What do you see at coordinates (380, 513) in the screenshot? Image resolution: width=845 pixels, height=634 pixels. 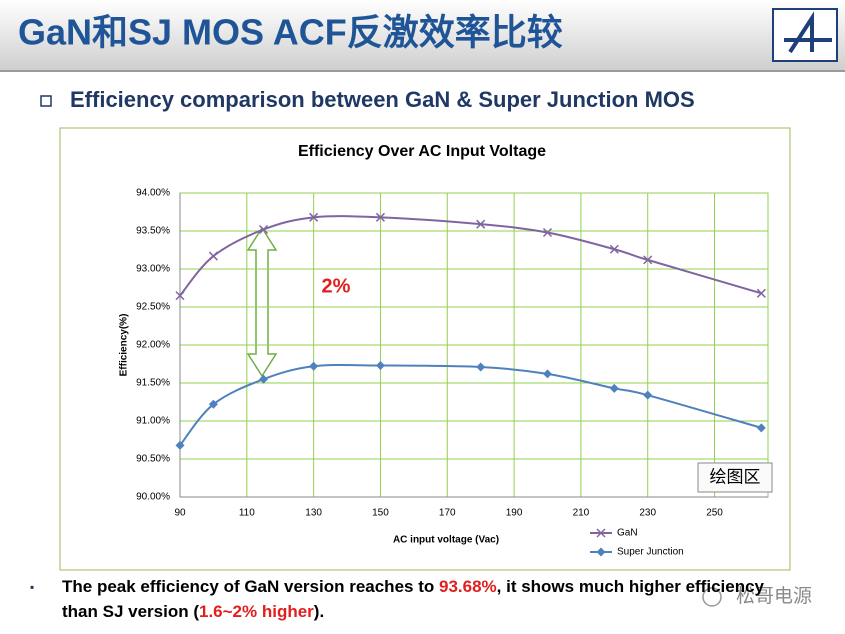 I see `x-tick-label: 150` at bounding box center [380, 513].